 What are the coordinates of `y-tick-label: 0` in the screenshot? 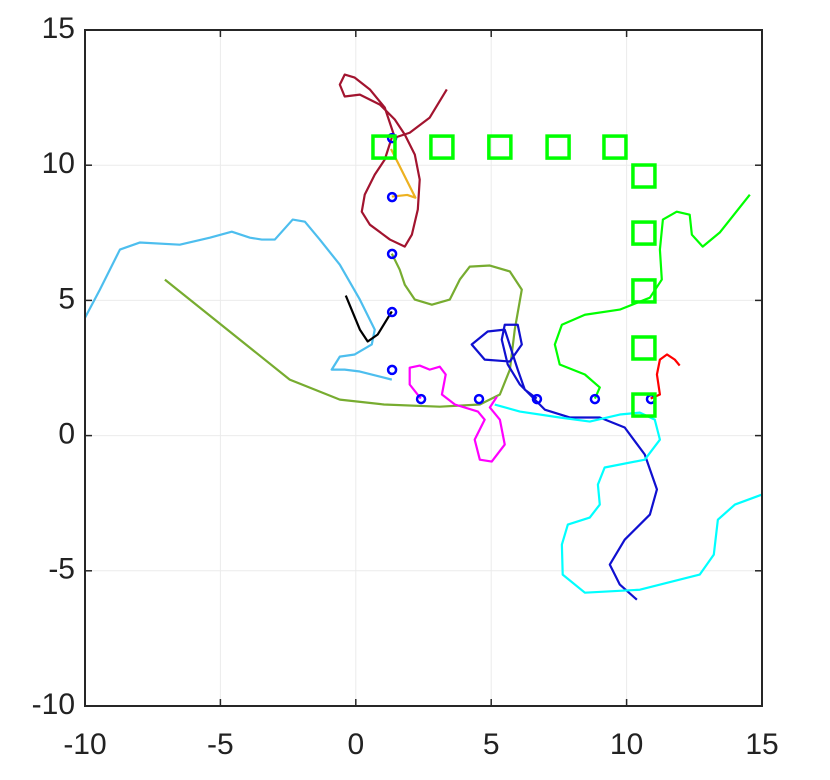 It's located at (66, 434).